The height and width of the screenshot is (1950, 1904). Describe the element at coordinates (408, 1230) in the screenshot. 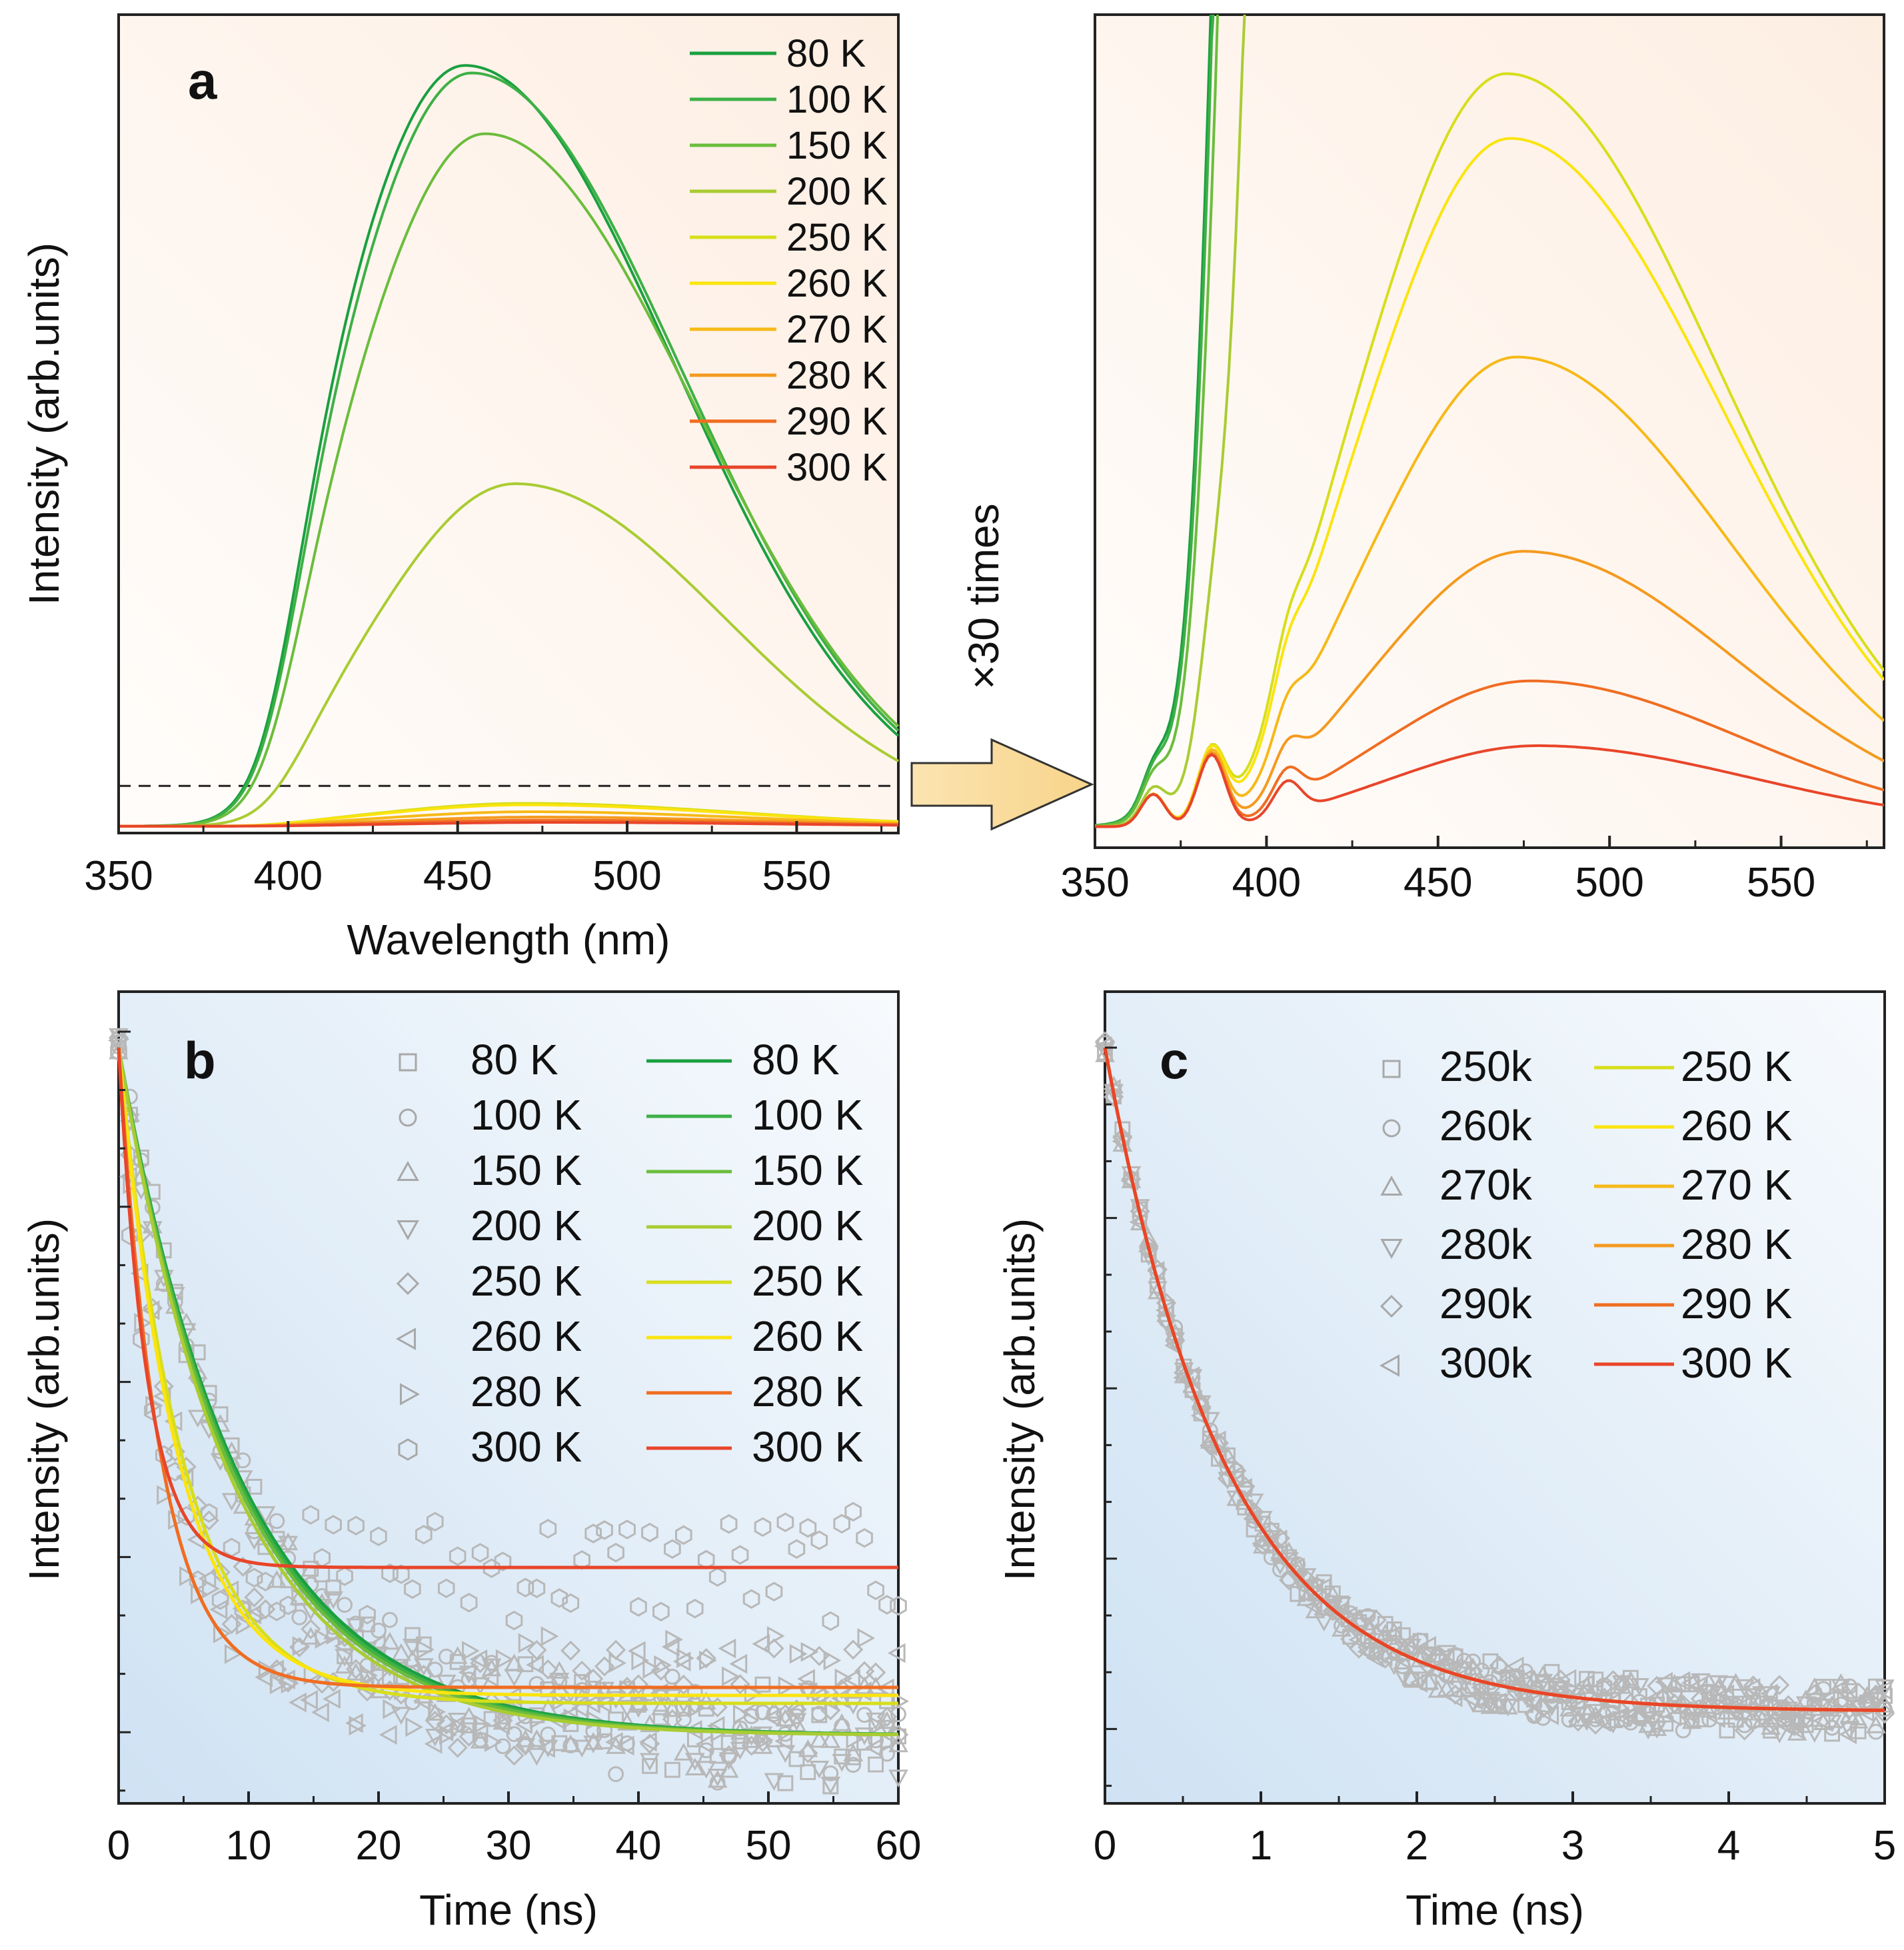

I see `panel-b-legend-marker-200-k` at that location.